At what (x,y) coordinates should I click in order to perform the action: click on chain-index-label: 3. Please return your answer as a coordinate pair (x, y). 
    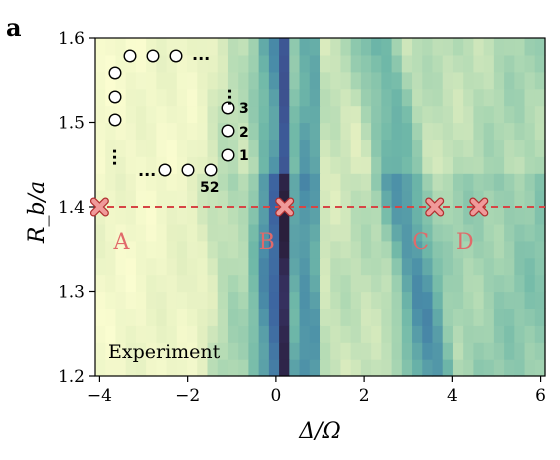
    Looking at the image, I should click on (244, 109).